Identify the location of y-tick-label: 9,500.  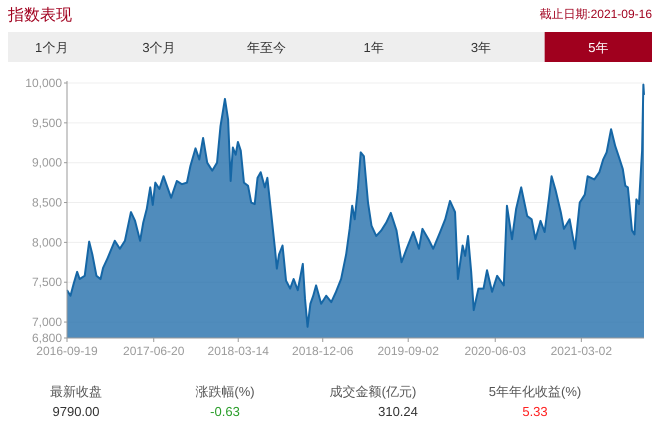
(47, 123).